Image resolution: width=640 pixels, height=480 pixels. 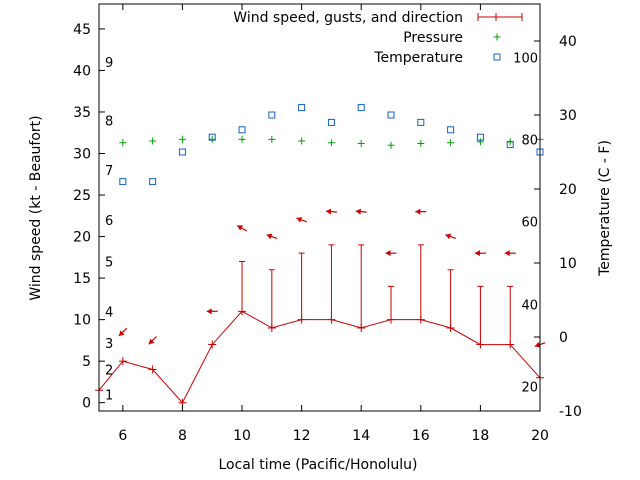 What do you see at coordinates (82, 113) in the screenshot?
I see `y-tick-label: 35` at bounding box center [82, 113].